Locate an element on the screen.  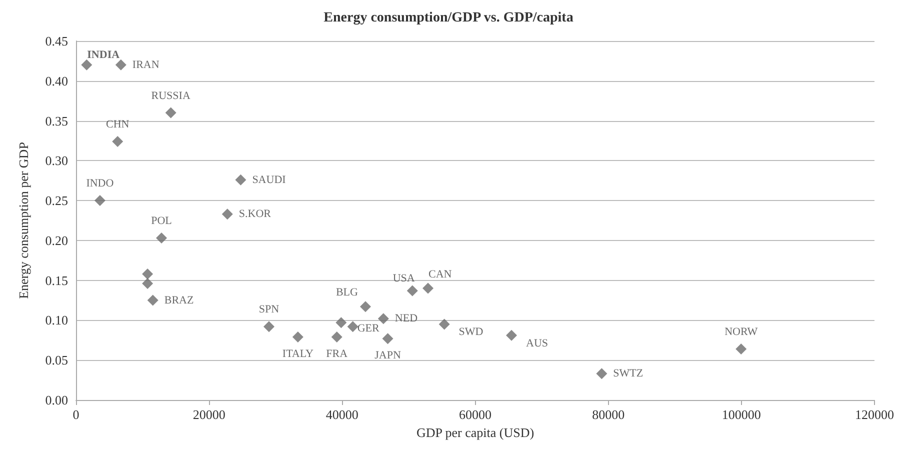
series-label: POL is located at coordinates (161, 221).